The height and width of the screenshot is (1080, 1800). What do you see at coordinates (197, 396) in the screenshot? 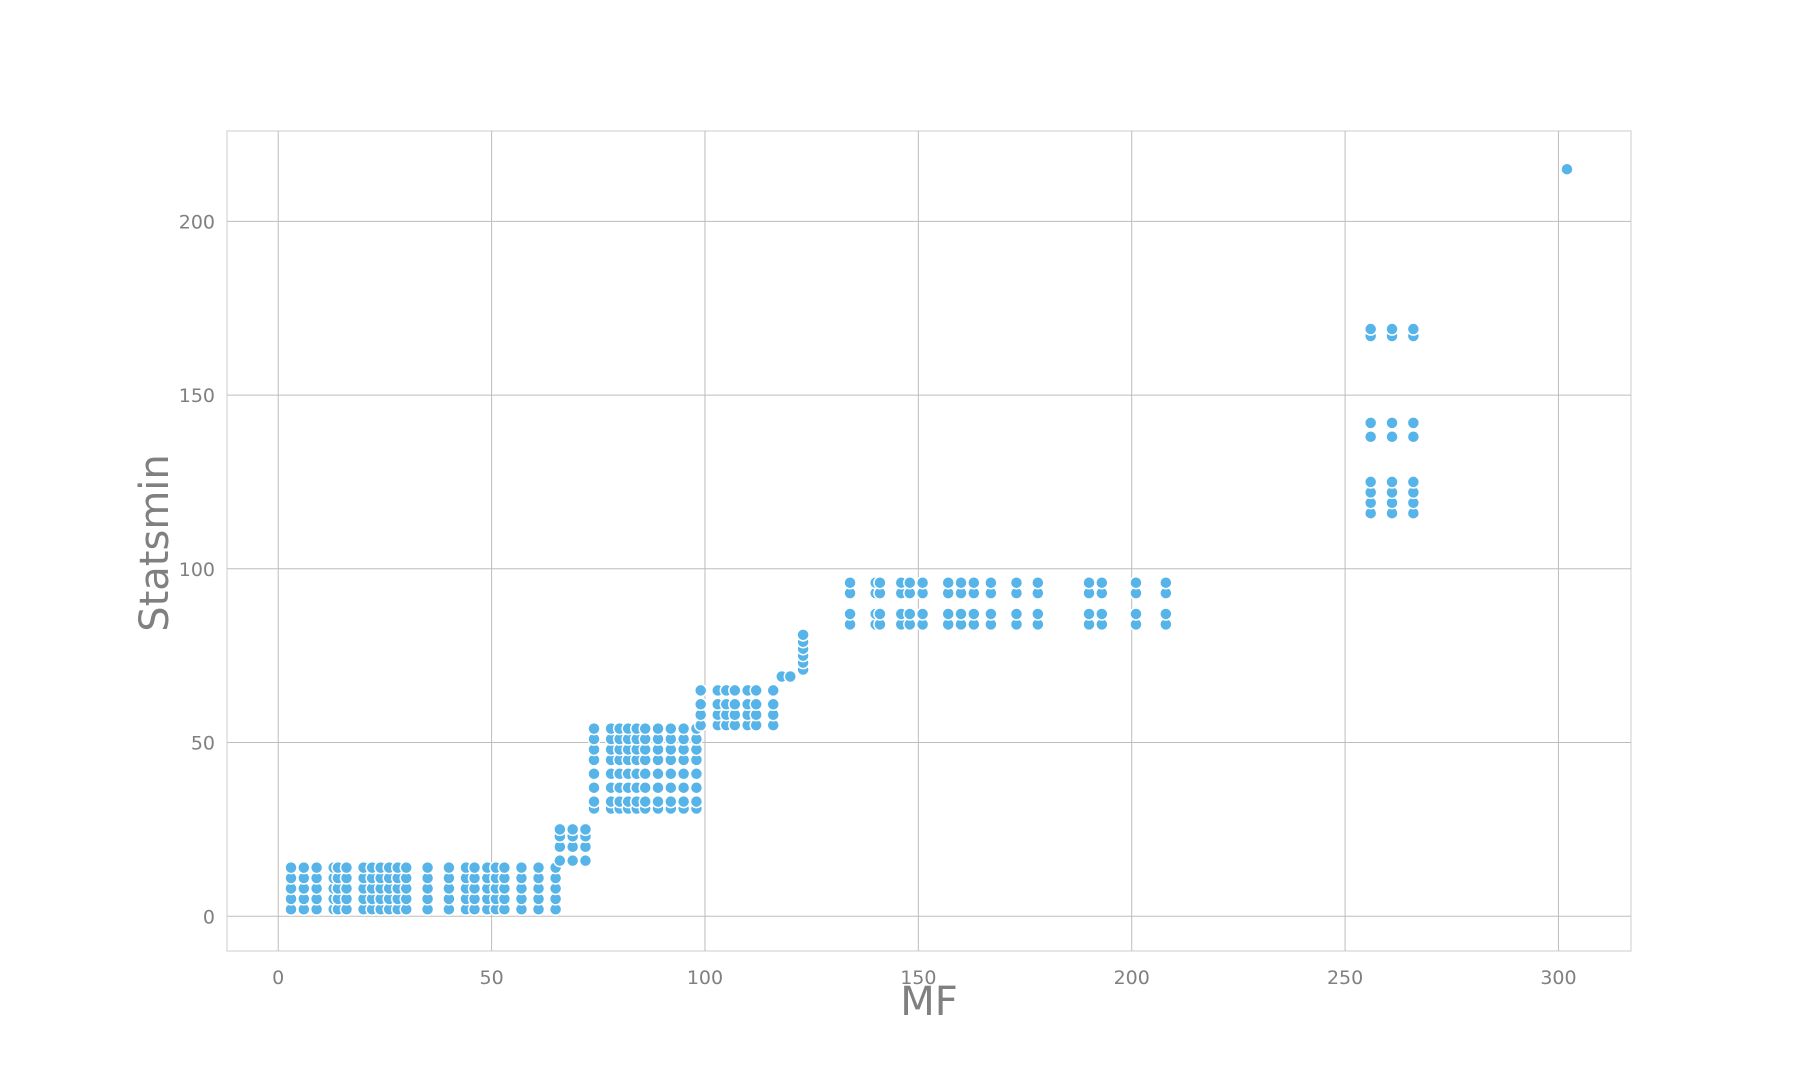
I see `y-tick-label: 150` at bounding box center [197, 396].